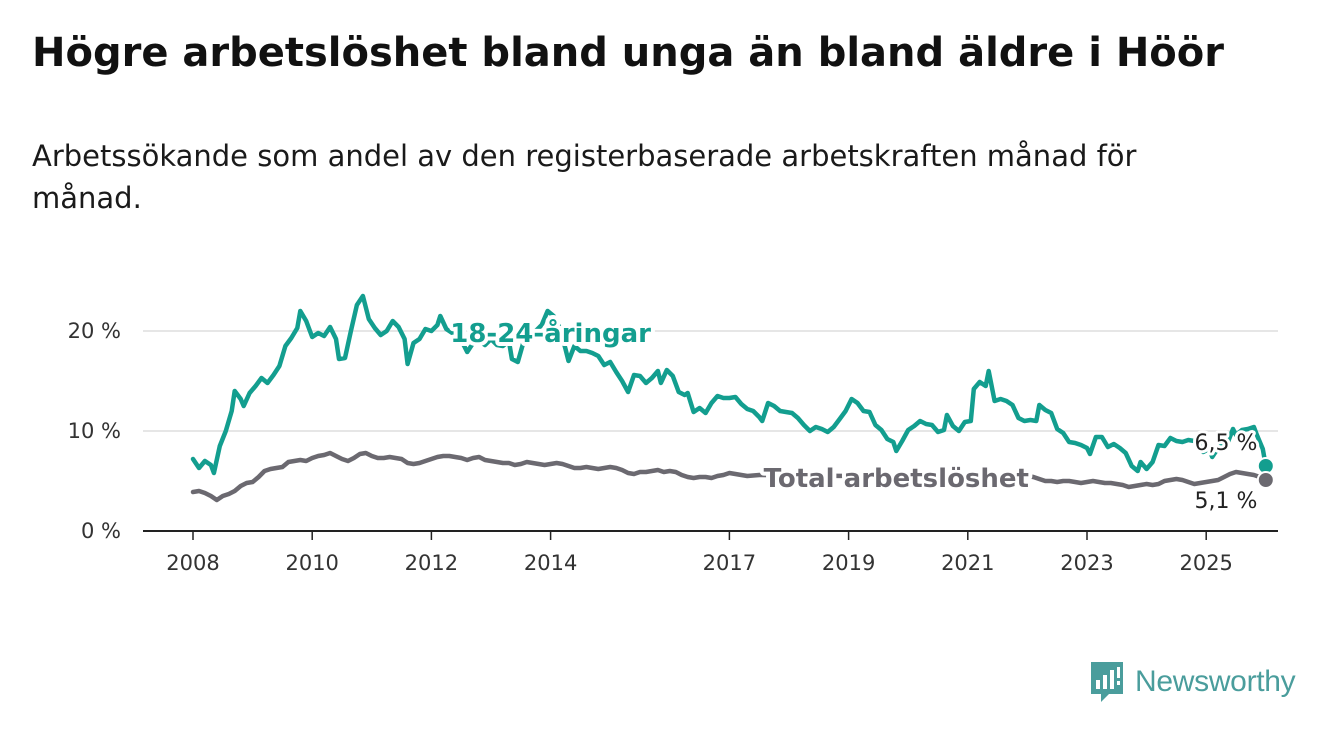  What do you see at coordinates (1086, 563) in the screenshot?
I see `x-tick-label: 2023` at bounding box center [1086, 563].